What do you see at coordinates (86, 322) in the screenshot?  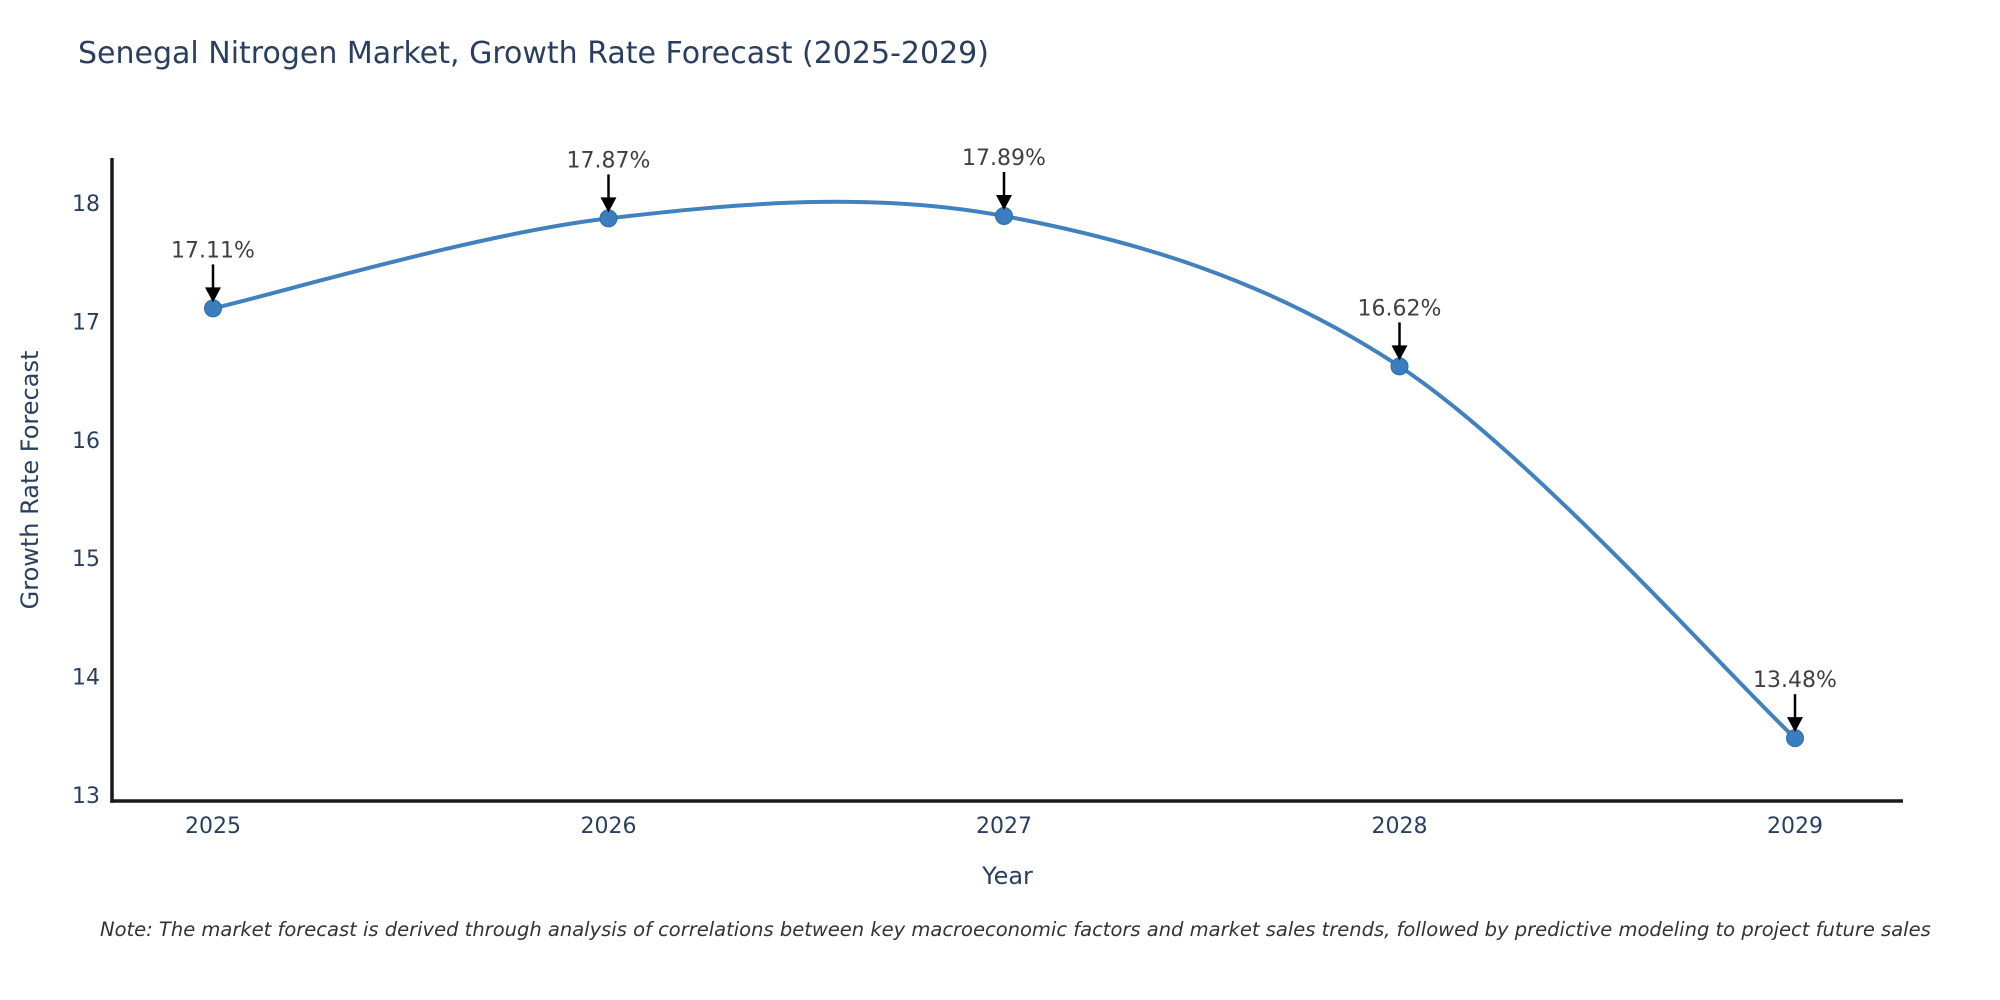 I see `y-tick-label: 17` at bounding box center [86, 322].